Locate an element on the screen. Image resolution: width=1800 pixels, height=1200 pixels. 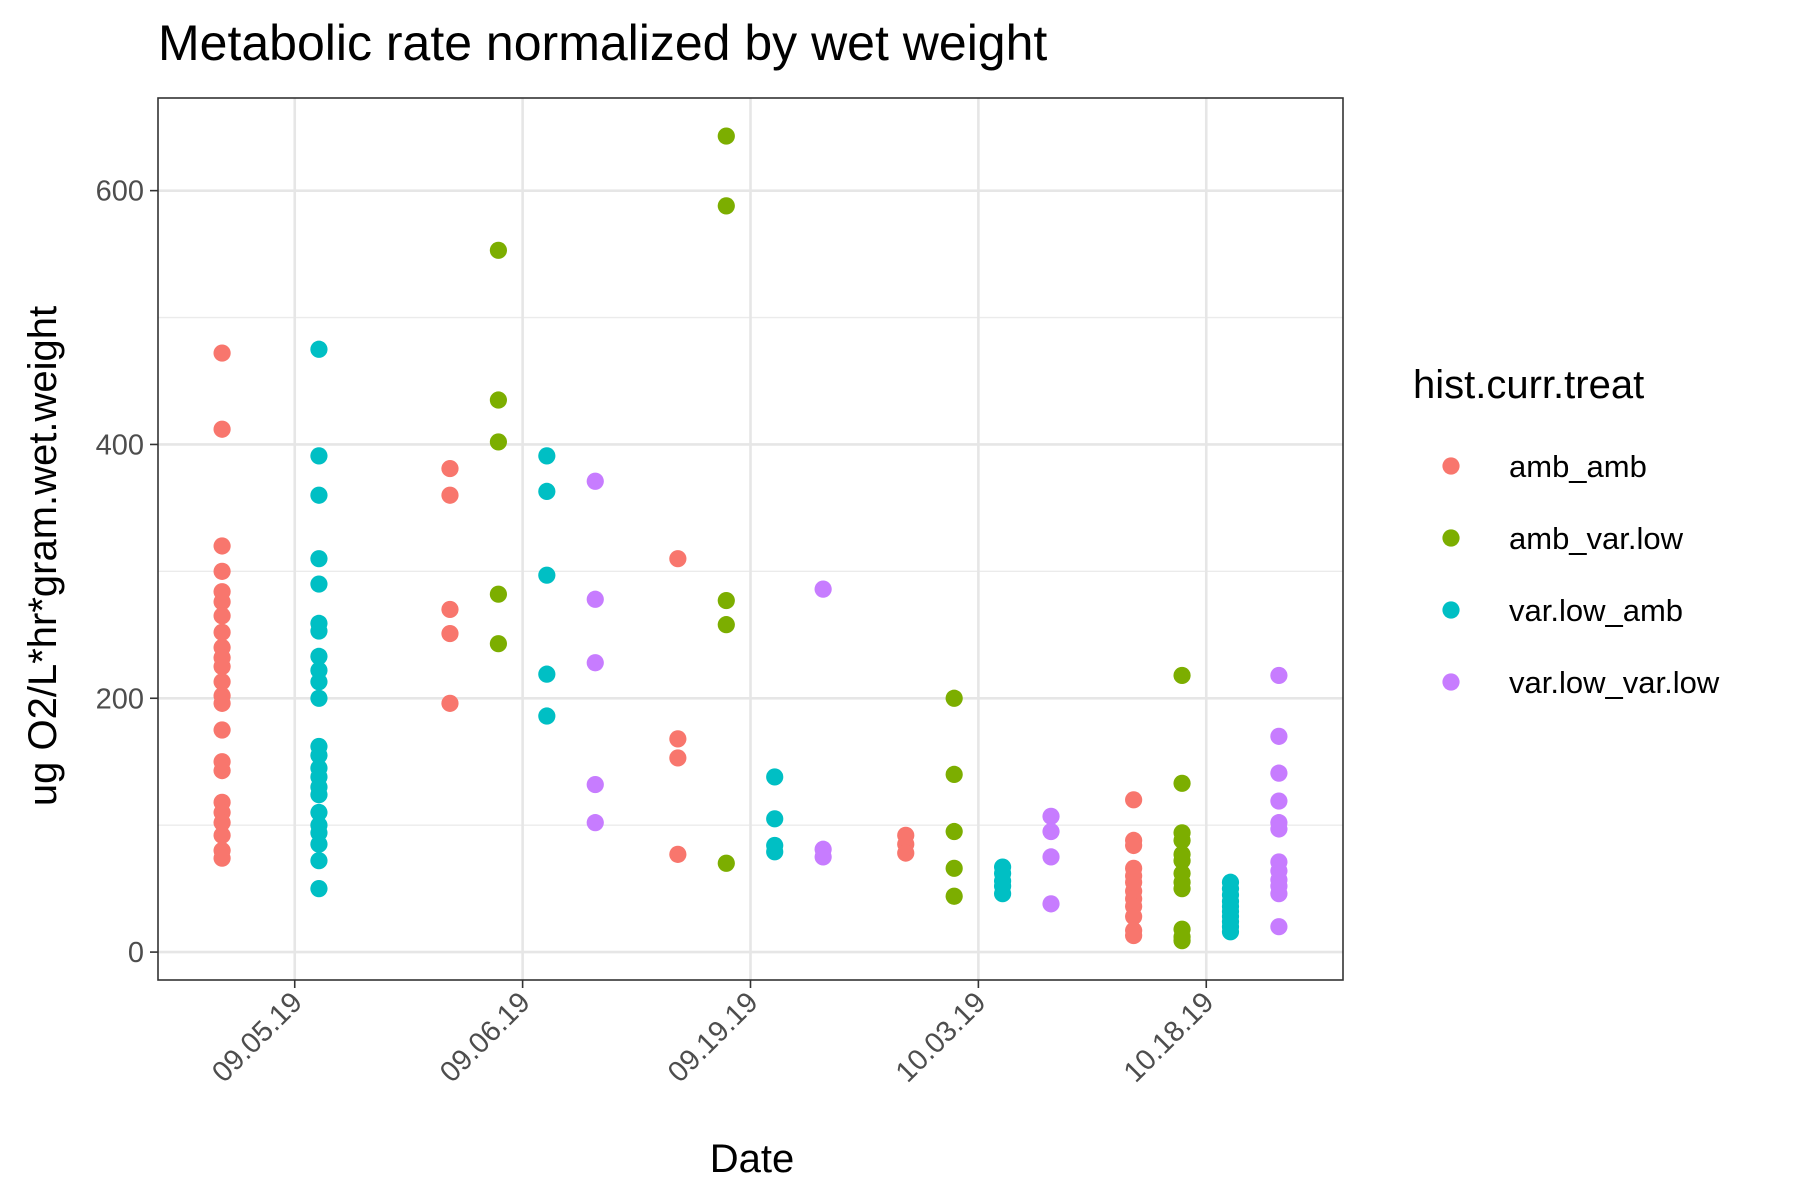
y-tick-label: 400 is located at coordinates (120, 445).